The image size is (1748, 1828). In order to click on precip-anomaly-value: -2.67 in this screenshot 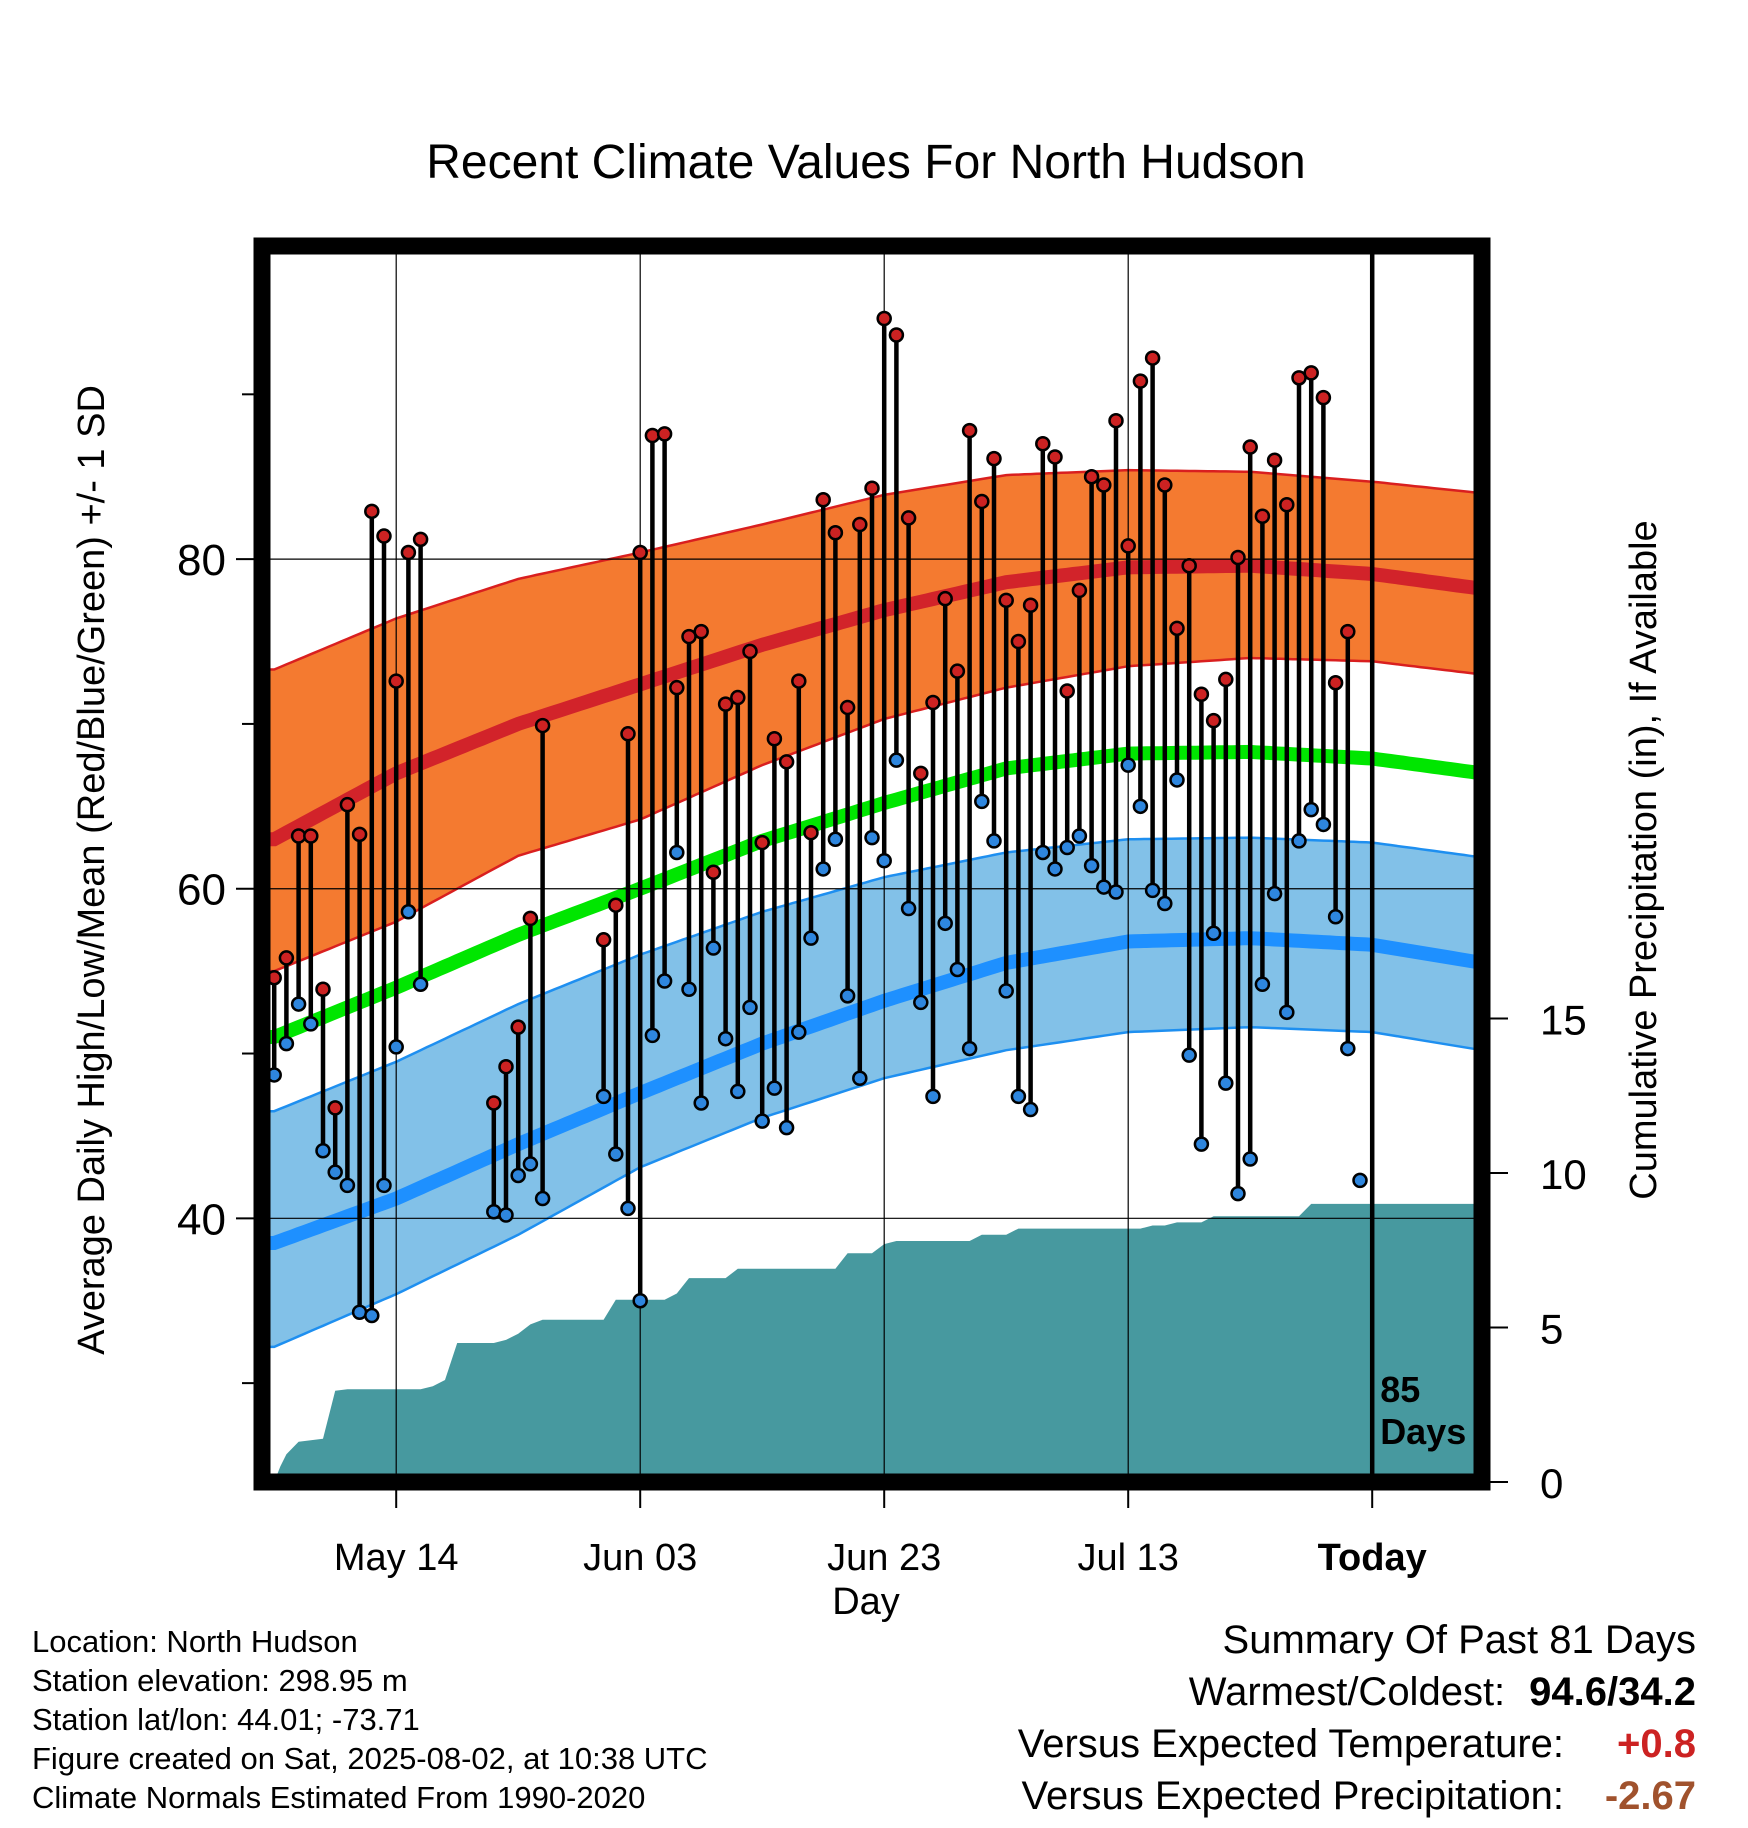, I will do `click(1650, 1796)`.